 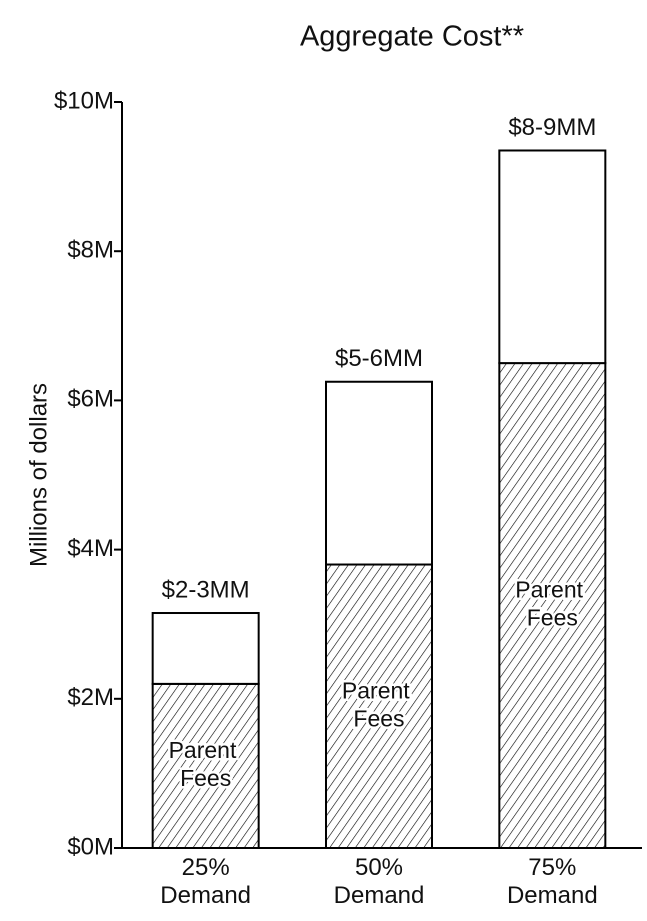 What do you see at coordinates (379, 881) in the screenshot?
I see `x-tick-label: 50% Demand` at bounding box center [379, 881].